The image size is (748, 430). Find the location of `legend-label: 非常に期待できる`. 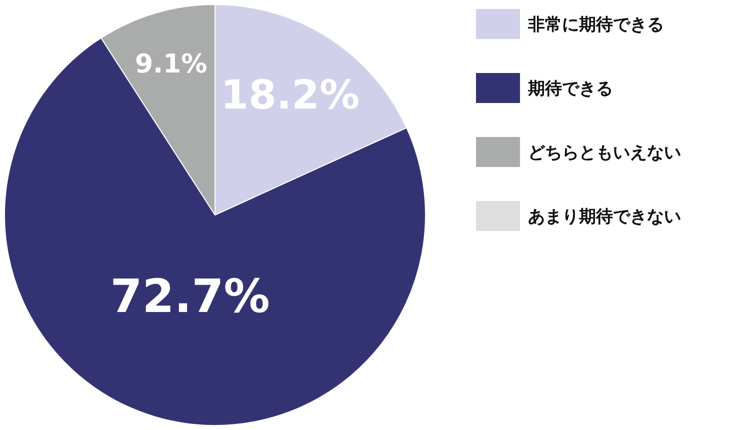

legend-label: 非常に期待できる is located at coordinates (596, 25).